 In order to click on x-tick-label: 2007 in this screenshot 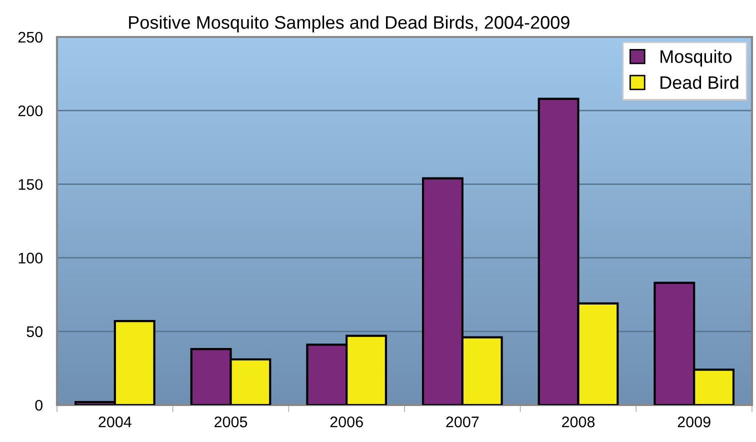, I will do `click(462, 422)`.